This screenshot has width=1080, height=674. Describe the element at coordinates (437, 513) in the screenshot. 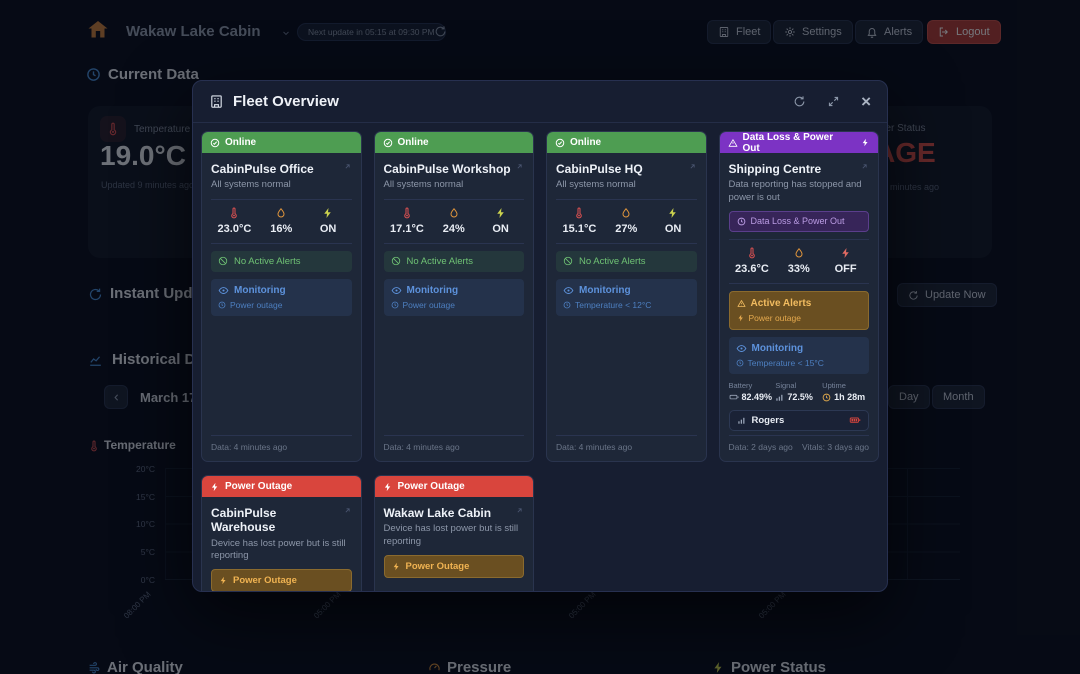

I see `device-name: Wakaw Lake Cabin` at that location.